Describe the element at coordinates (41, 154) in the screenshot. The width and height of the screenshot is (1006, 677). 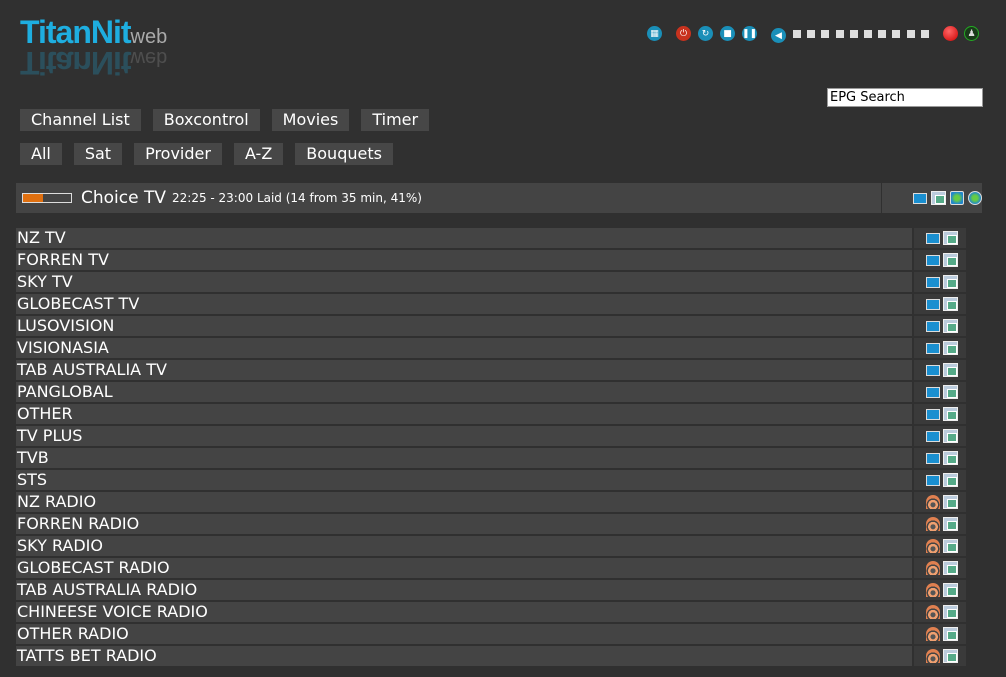
I see `filter-all: All` at that location.